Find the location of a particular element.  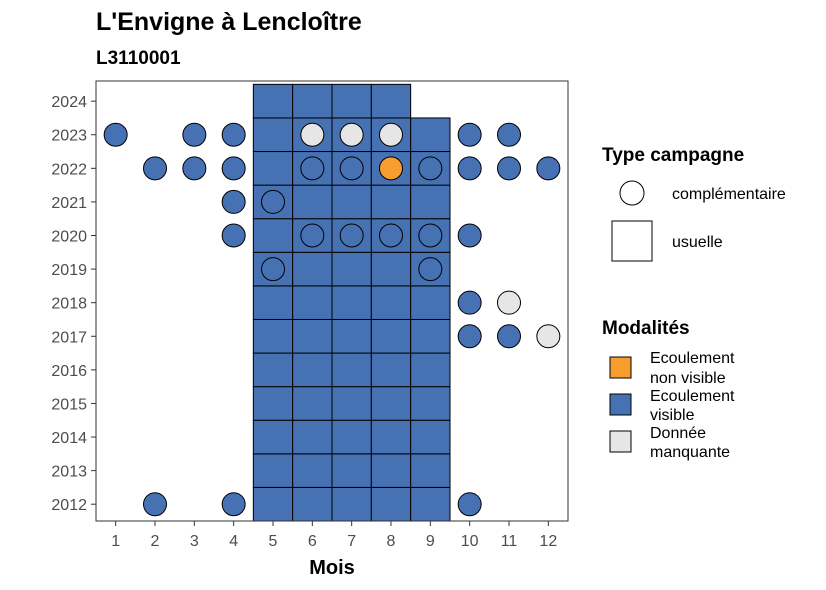

x-tick-label-1: 1 is located at coordinates (115, 541).